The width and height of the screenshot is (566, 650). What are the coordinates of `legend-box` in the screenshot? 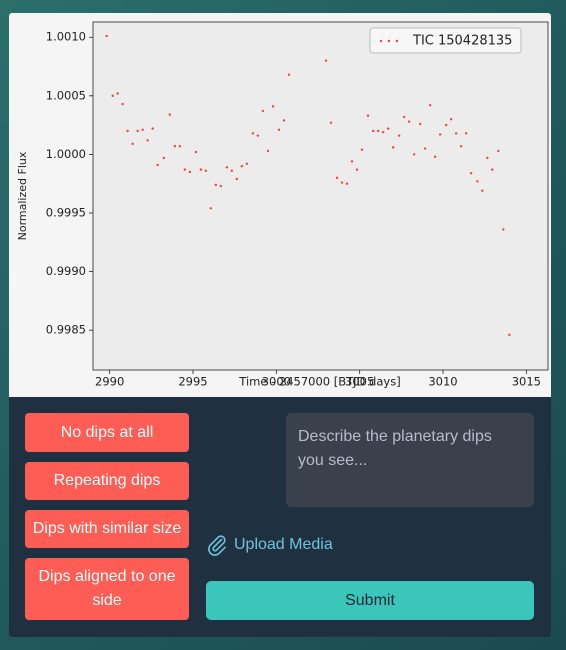 It's located at (445, 40).